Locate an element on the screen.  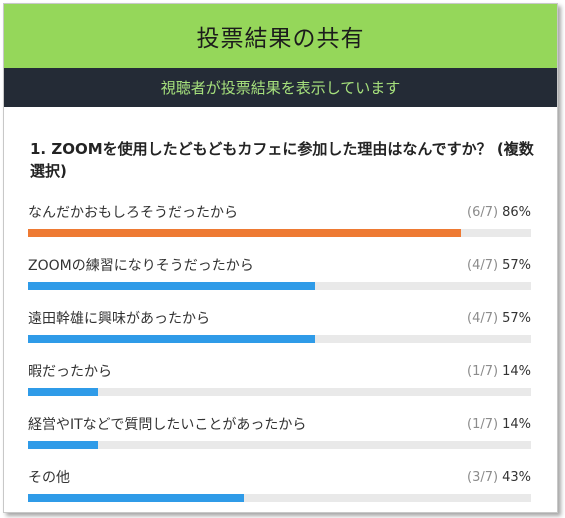
poll-option: ZOOMの練習になりそうだったから (4/7) 57% is located at coordinates (279, 282).